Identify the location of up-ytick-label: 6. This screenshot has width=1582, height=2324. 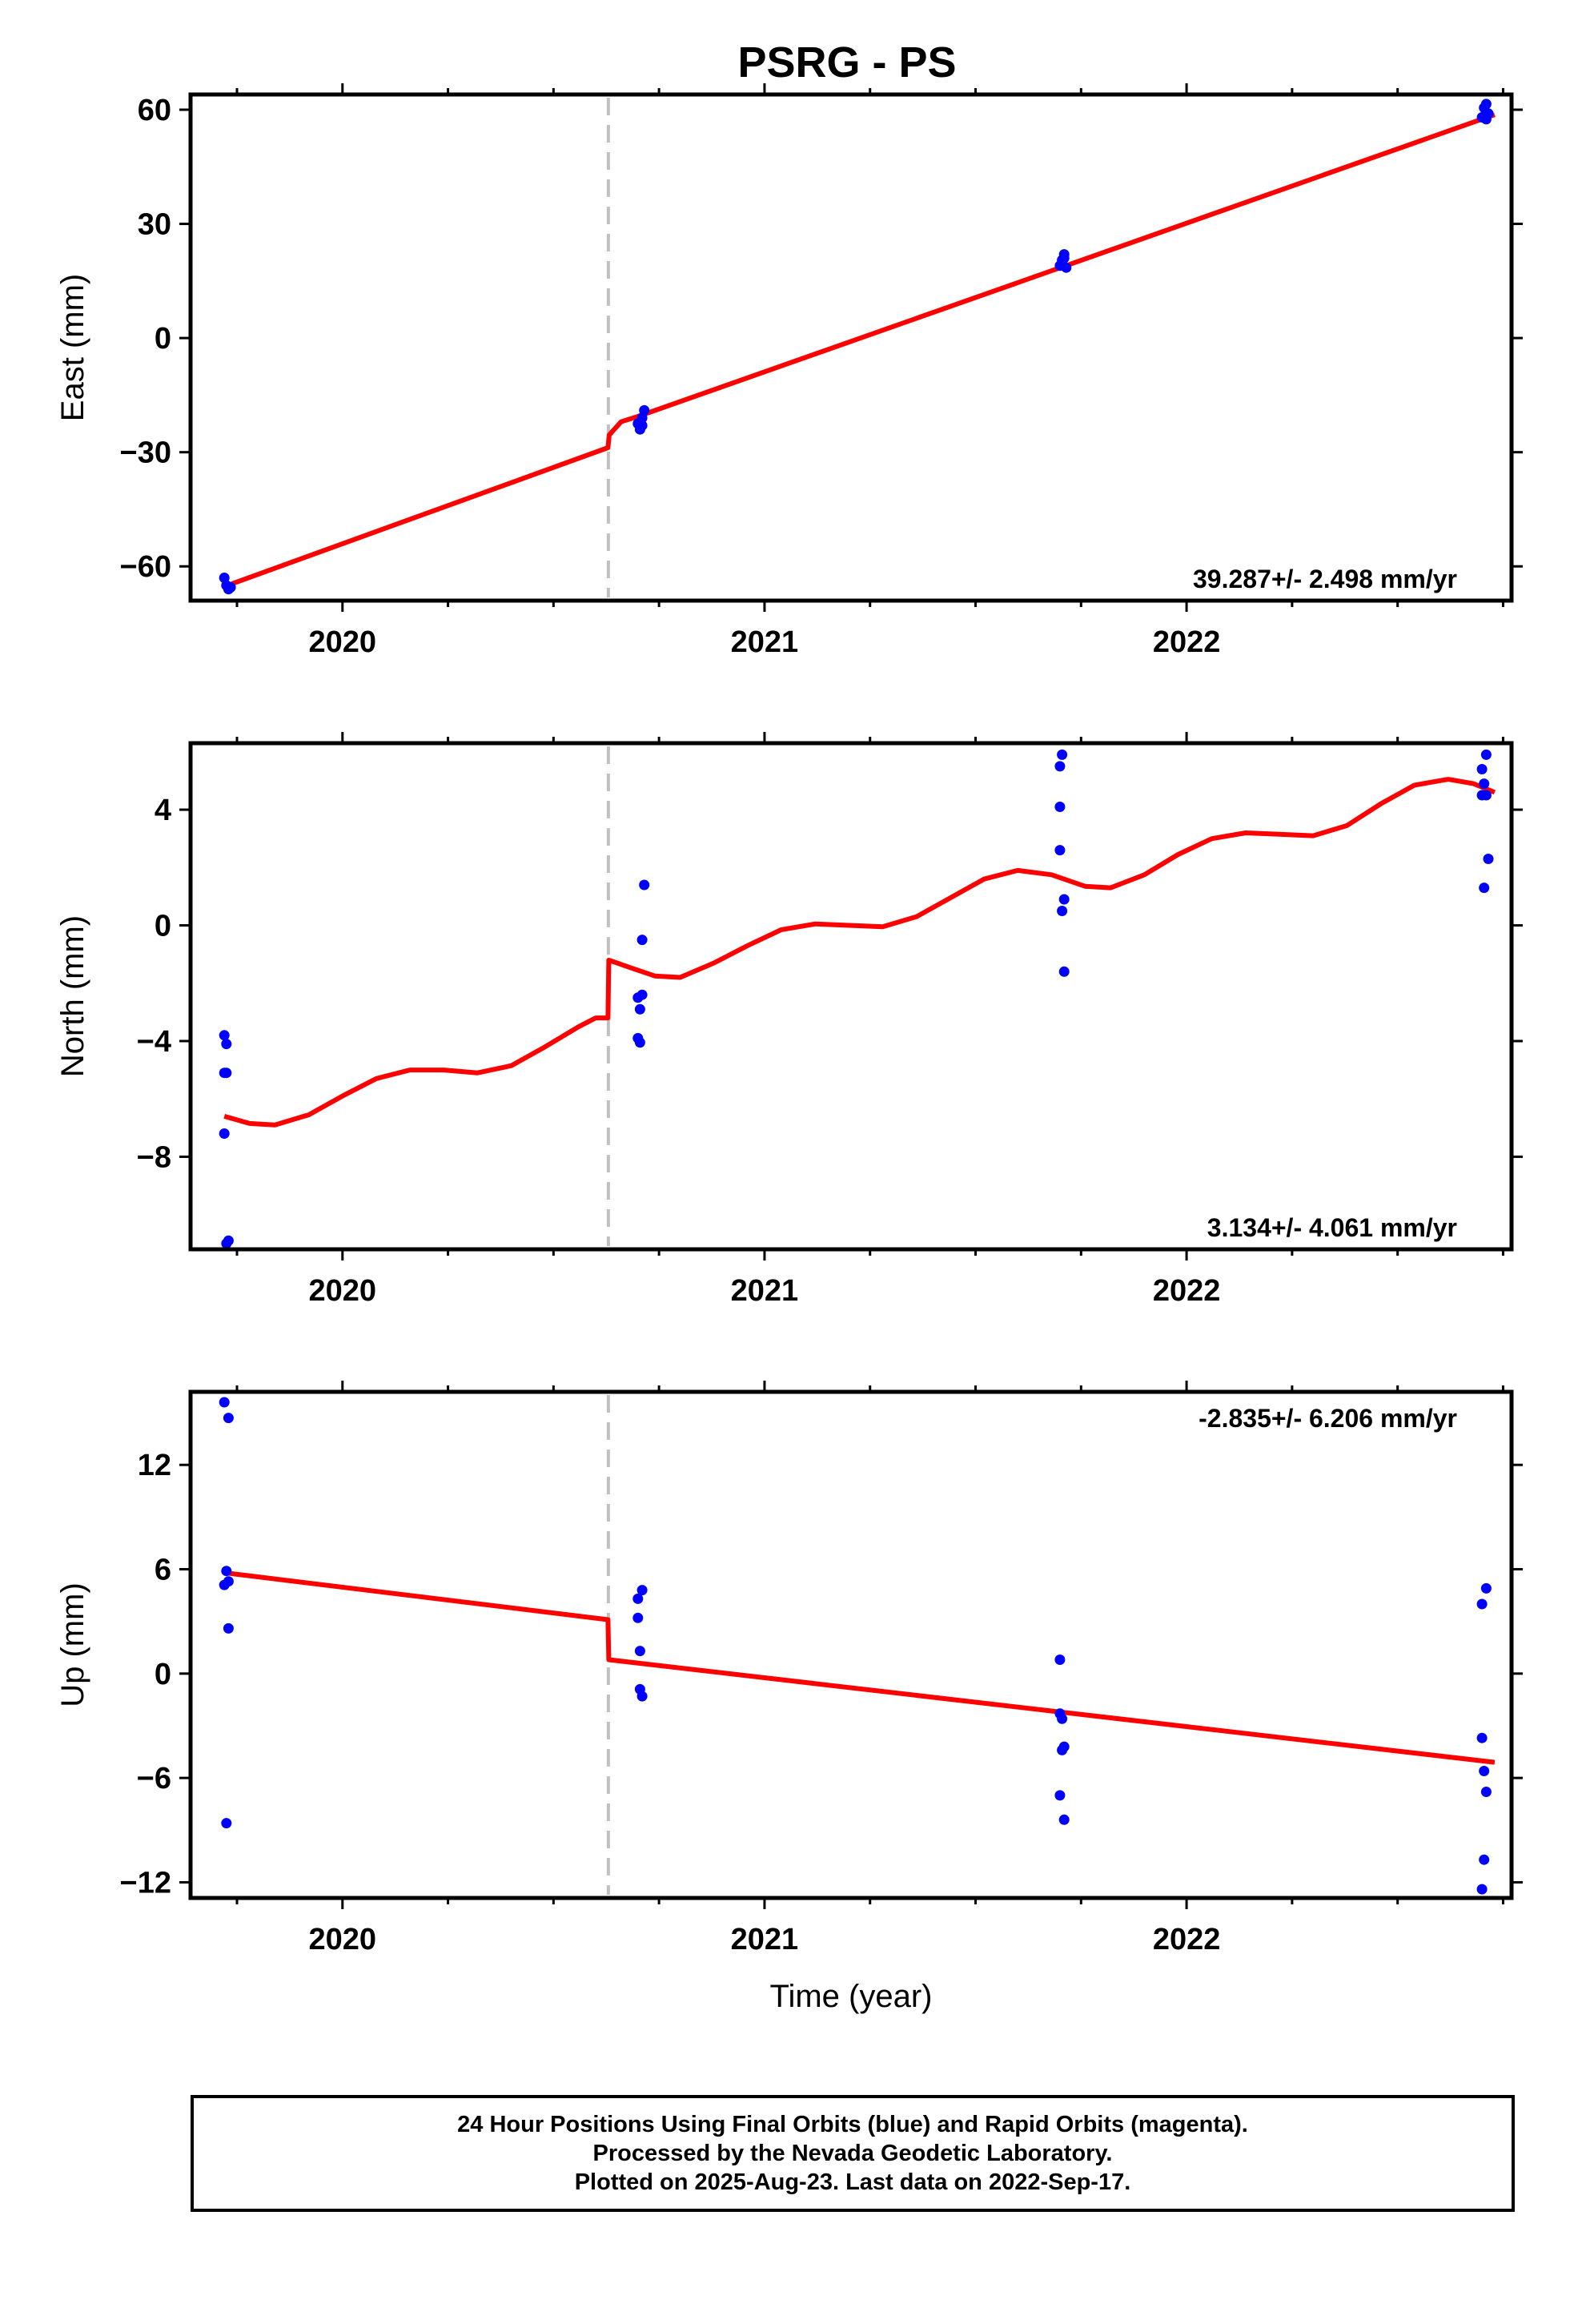
(163, 1570).